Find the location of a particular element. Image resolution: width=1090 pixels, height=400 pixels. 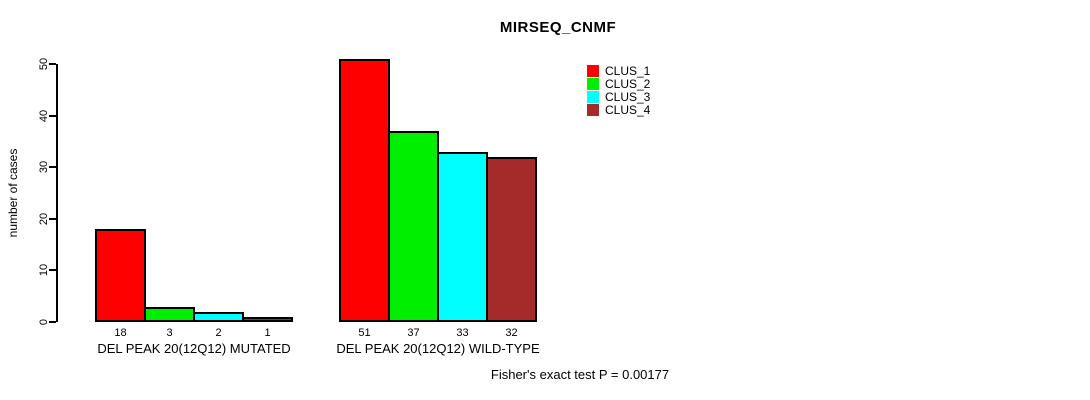

bar-value-label: 37 is located at coordinates (413, 333).